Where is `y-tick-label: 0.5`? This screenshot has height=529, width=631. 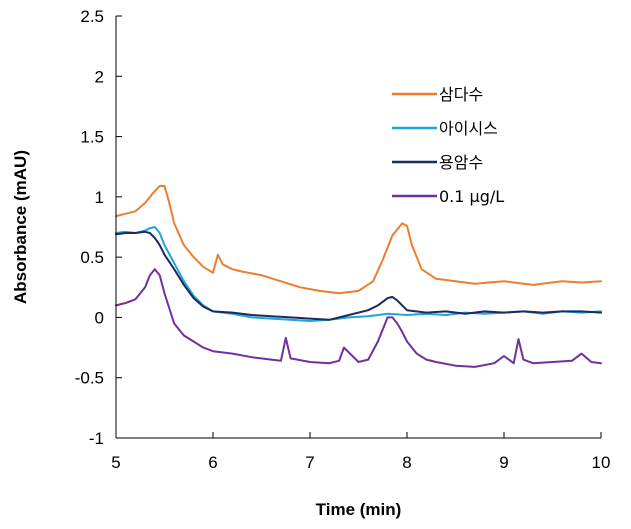 y-tick-label: 0.5 is located at coordinates (92, 257).